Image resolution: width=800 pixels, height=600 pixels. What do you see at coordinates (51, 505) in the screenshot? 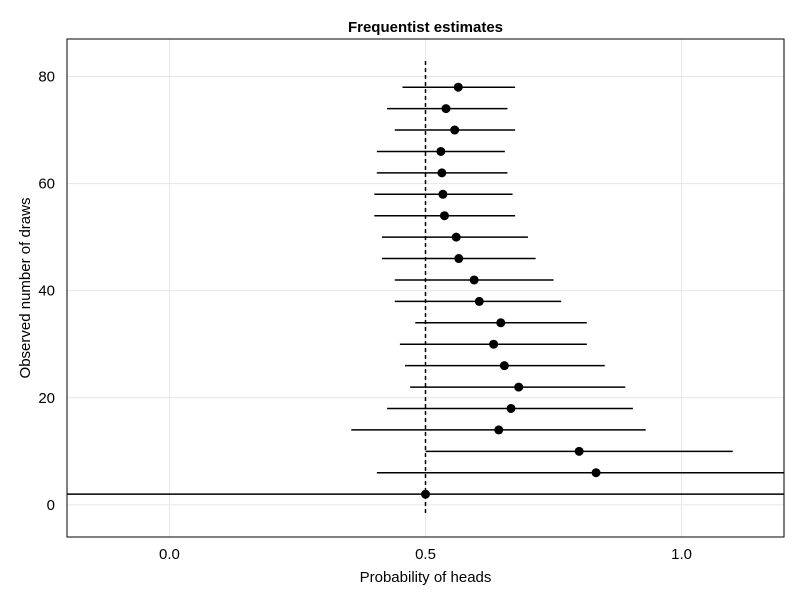
I see `y-tick-label: 0` at bounding box center [51, 505].